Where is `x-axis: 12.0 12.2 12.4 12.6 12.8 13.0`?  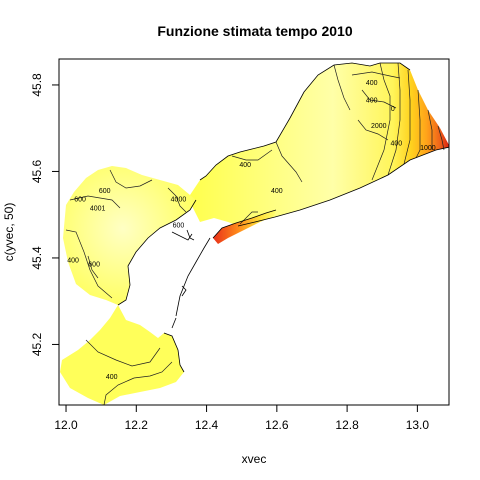 x-axis: 12.0 12.2 12.4 12.6 12.8 13.0 is located at coordinates (241, 418).